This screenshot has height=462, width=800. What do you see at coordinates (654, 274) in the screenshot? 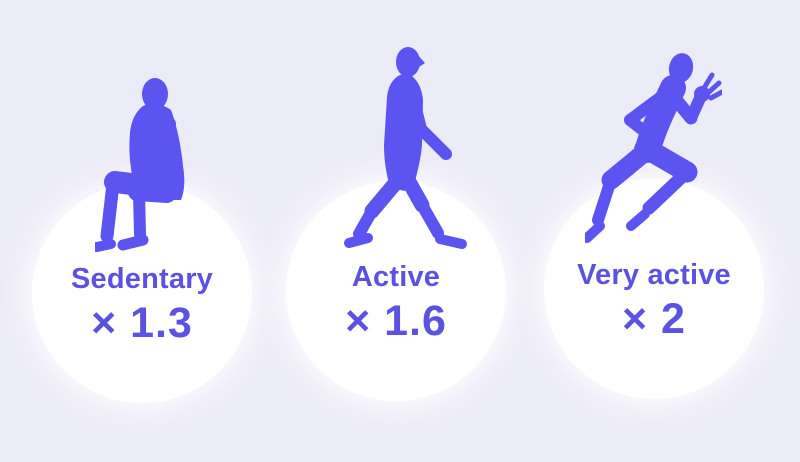
I see `very-active-level-label: Very active` at bounding box center [654, 274].